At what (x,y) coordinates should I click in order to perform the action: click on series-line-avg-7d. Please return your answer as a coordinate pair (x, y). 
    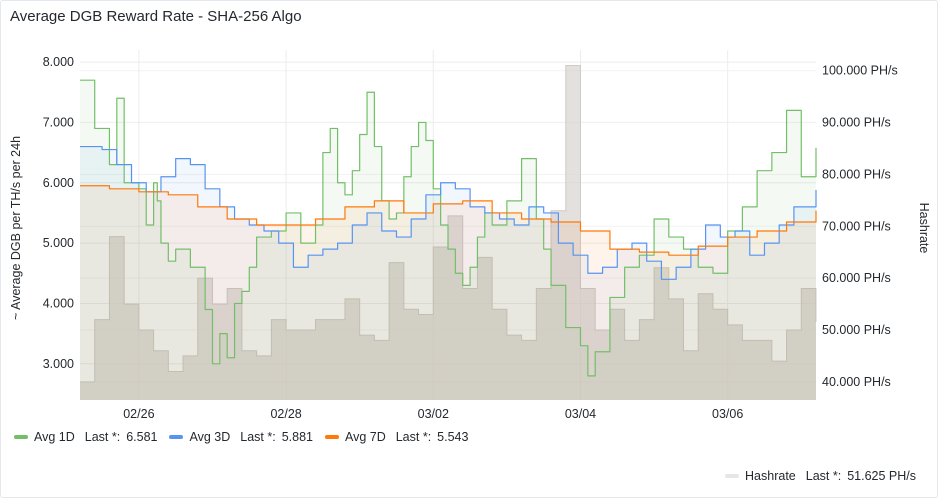
    Looking at the image, I should click on (448, 220).